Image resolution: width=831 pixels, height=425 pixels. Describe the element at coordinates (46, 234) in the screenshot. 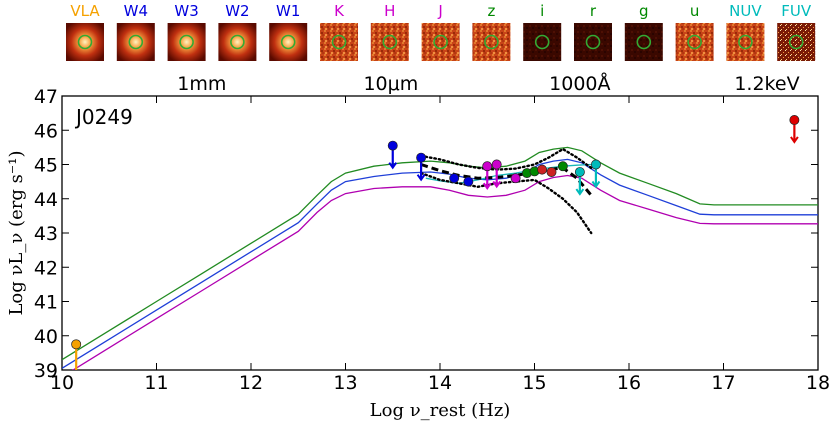

I see `y-tick-label: 43` at that location.